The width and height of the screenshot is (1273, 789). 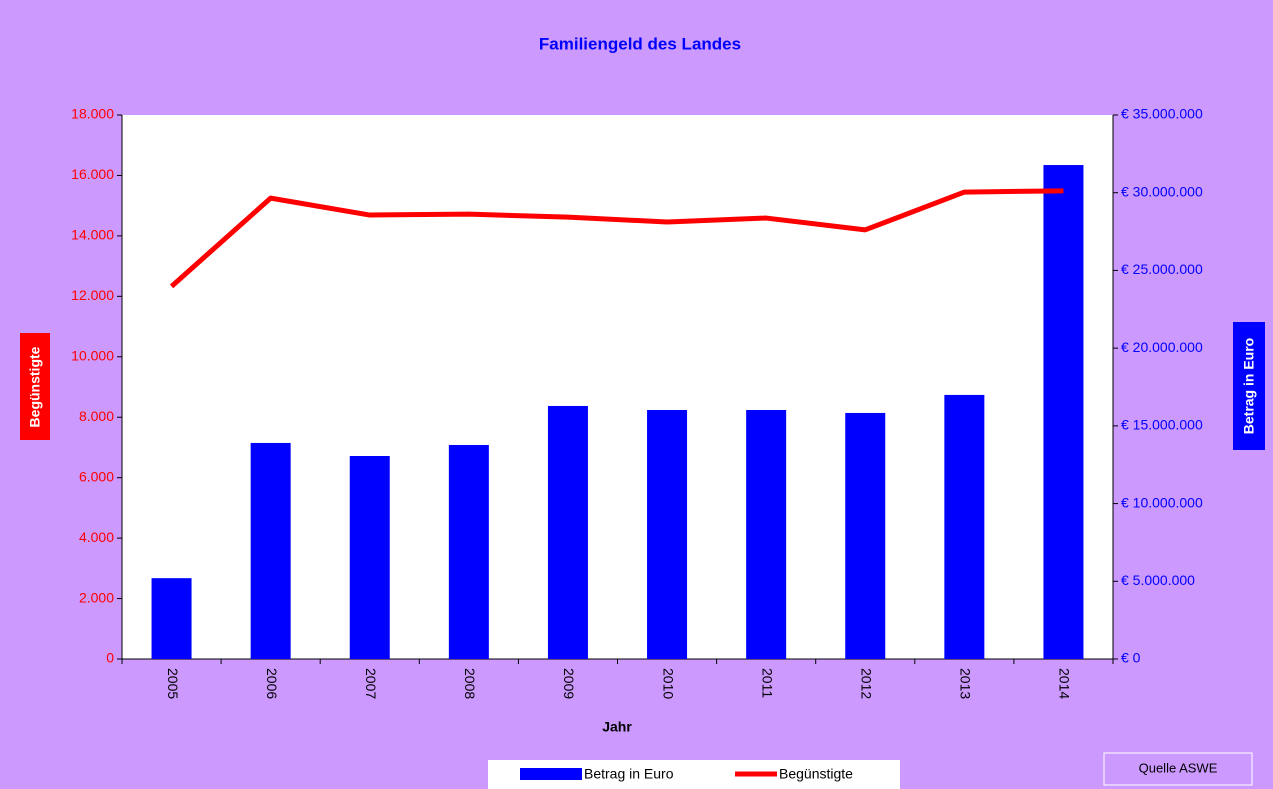 What do you see at coordinates (96, 597) in the screenshot?
I see `y-tick-label: 2.000` at bounding box center [96, 597].